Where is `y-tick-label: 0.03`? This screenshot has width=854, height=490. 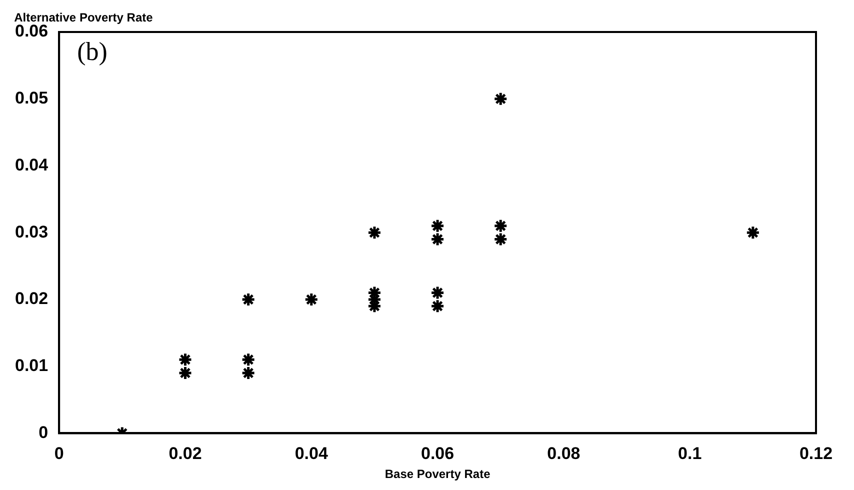
y-tick-label: 0.03 is located at coordinates (31, 232).